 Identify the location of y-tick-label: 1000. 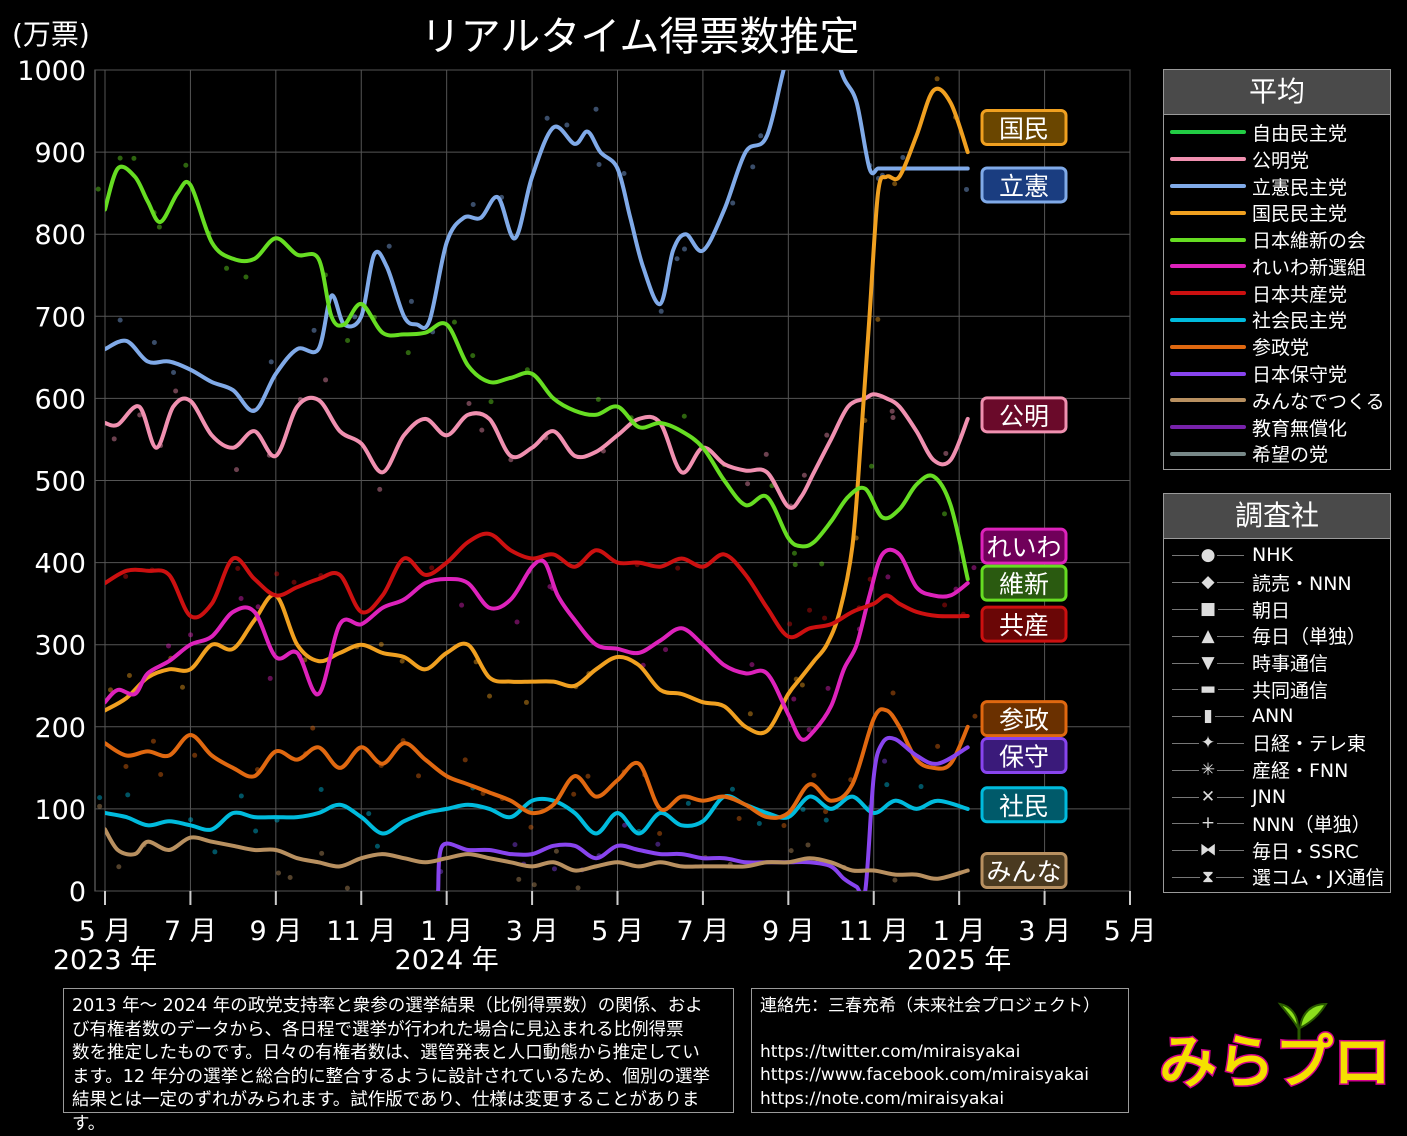
(51, 71).